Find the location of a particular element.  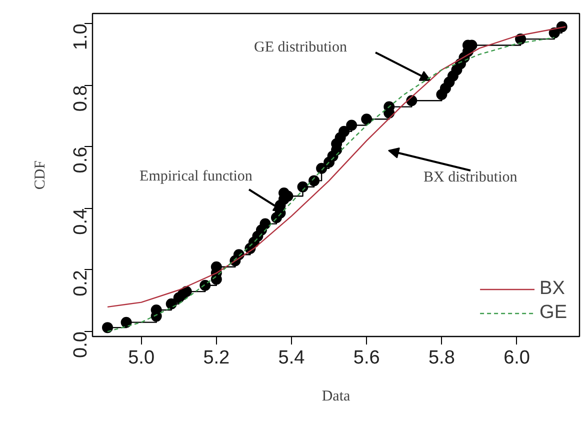

legend-label: GE is located at coordinates (553, 313).